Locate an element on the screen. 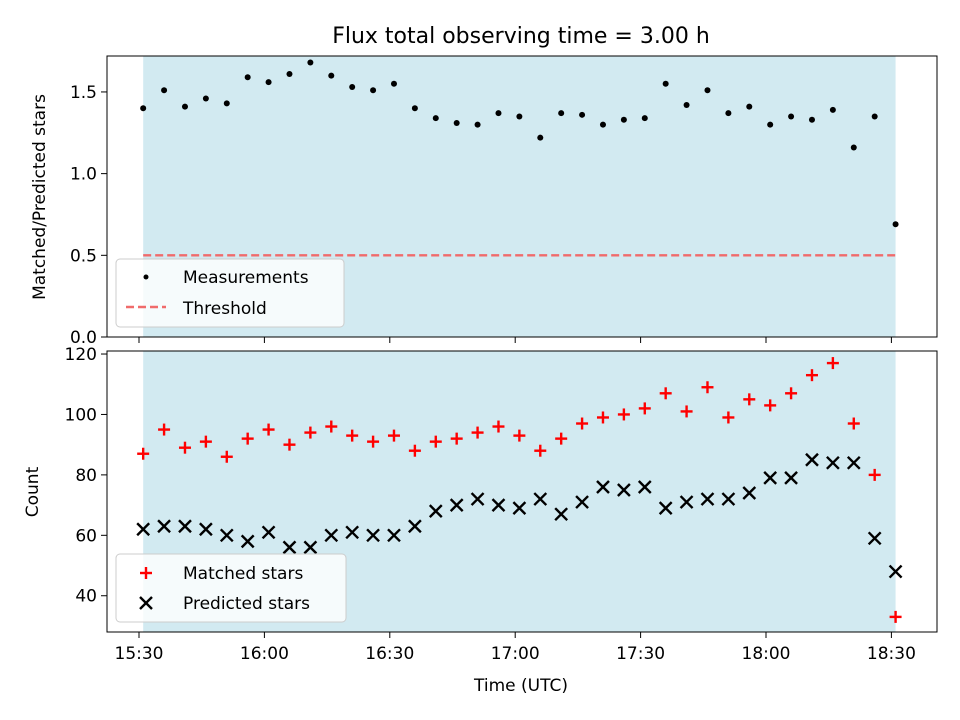 The image size is (960, 720). top-legend: Measurements Threshold is located at coordinates (230, 293).